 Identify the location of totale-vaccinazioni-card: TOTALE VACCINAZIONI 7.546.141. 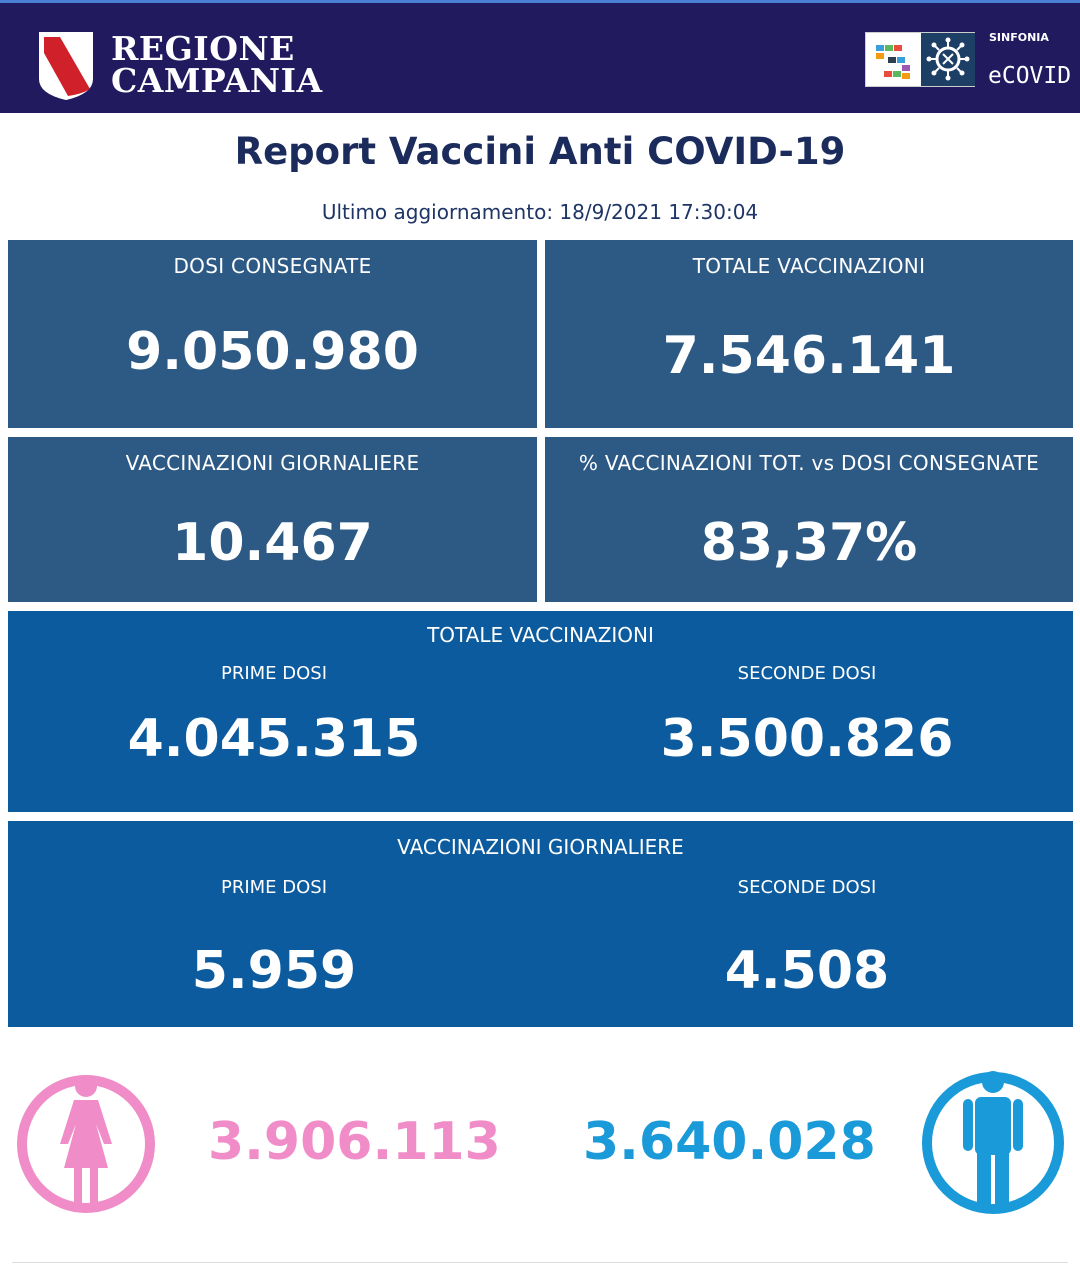
(809, 334).